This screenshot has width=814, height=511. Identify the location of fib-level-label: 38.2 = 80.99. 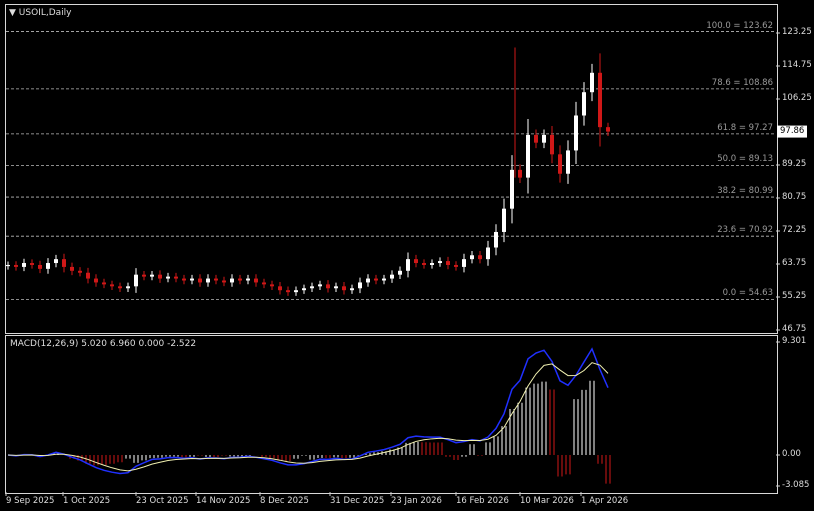
(745, 191).